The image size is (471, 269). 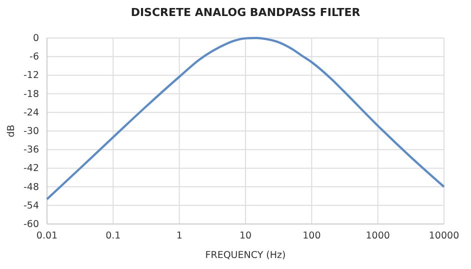 What do you see at coordinates (34, 57) in the screenshot?
I see `y-tick-label: -6` at bounding box center [34, 57].